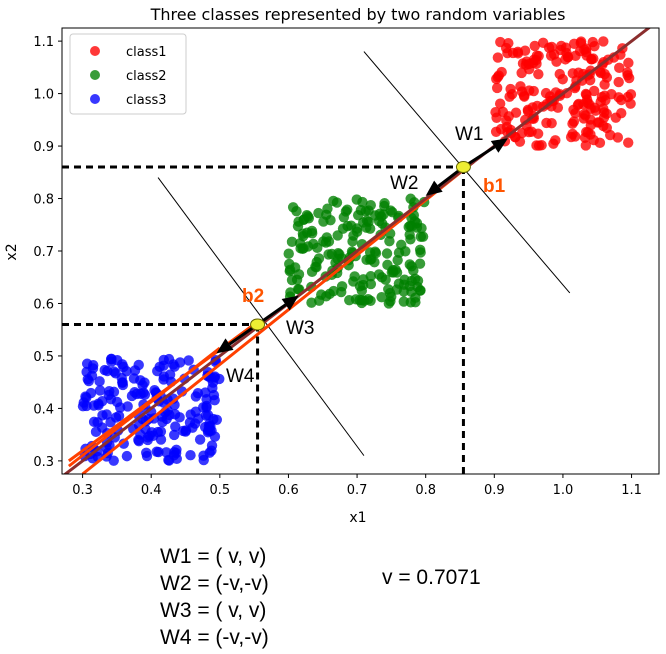  Describe the element at coordinates (43, 357) in the screenshot. I see `y-tick-label: 0.5` at that location.